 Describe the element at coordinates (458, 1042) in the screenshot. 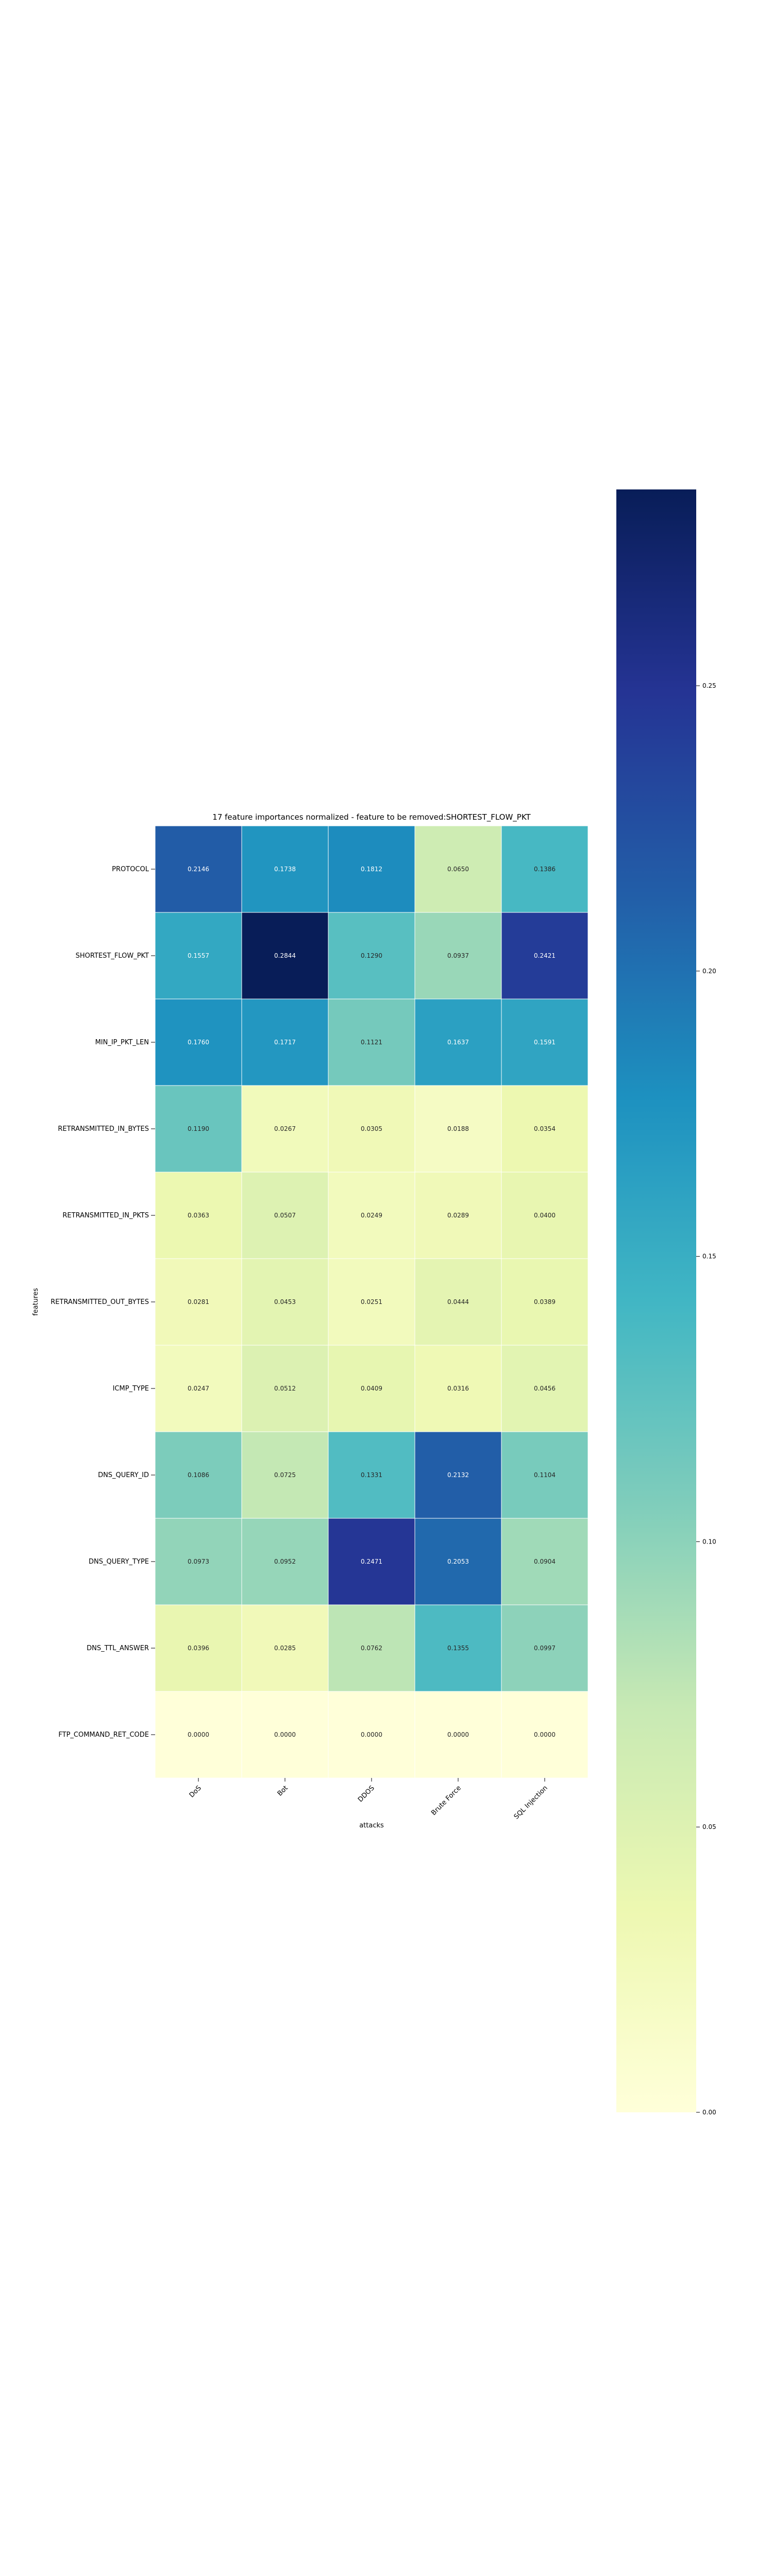

I see `cell-value-label: 0.1637` at that location.